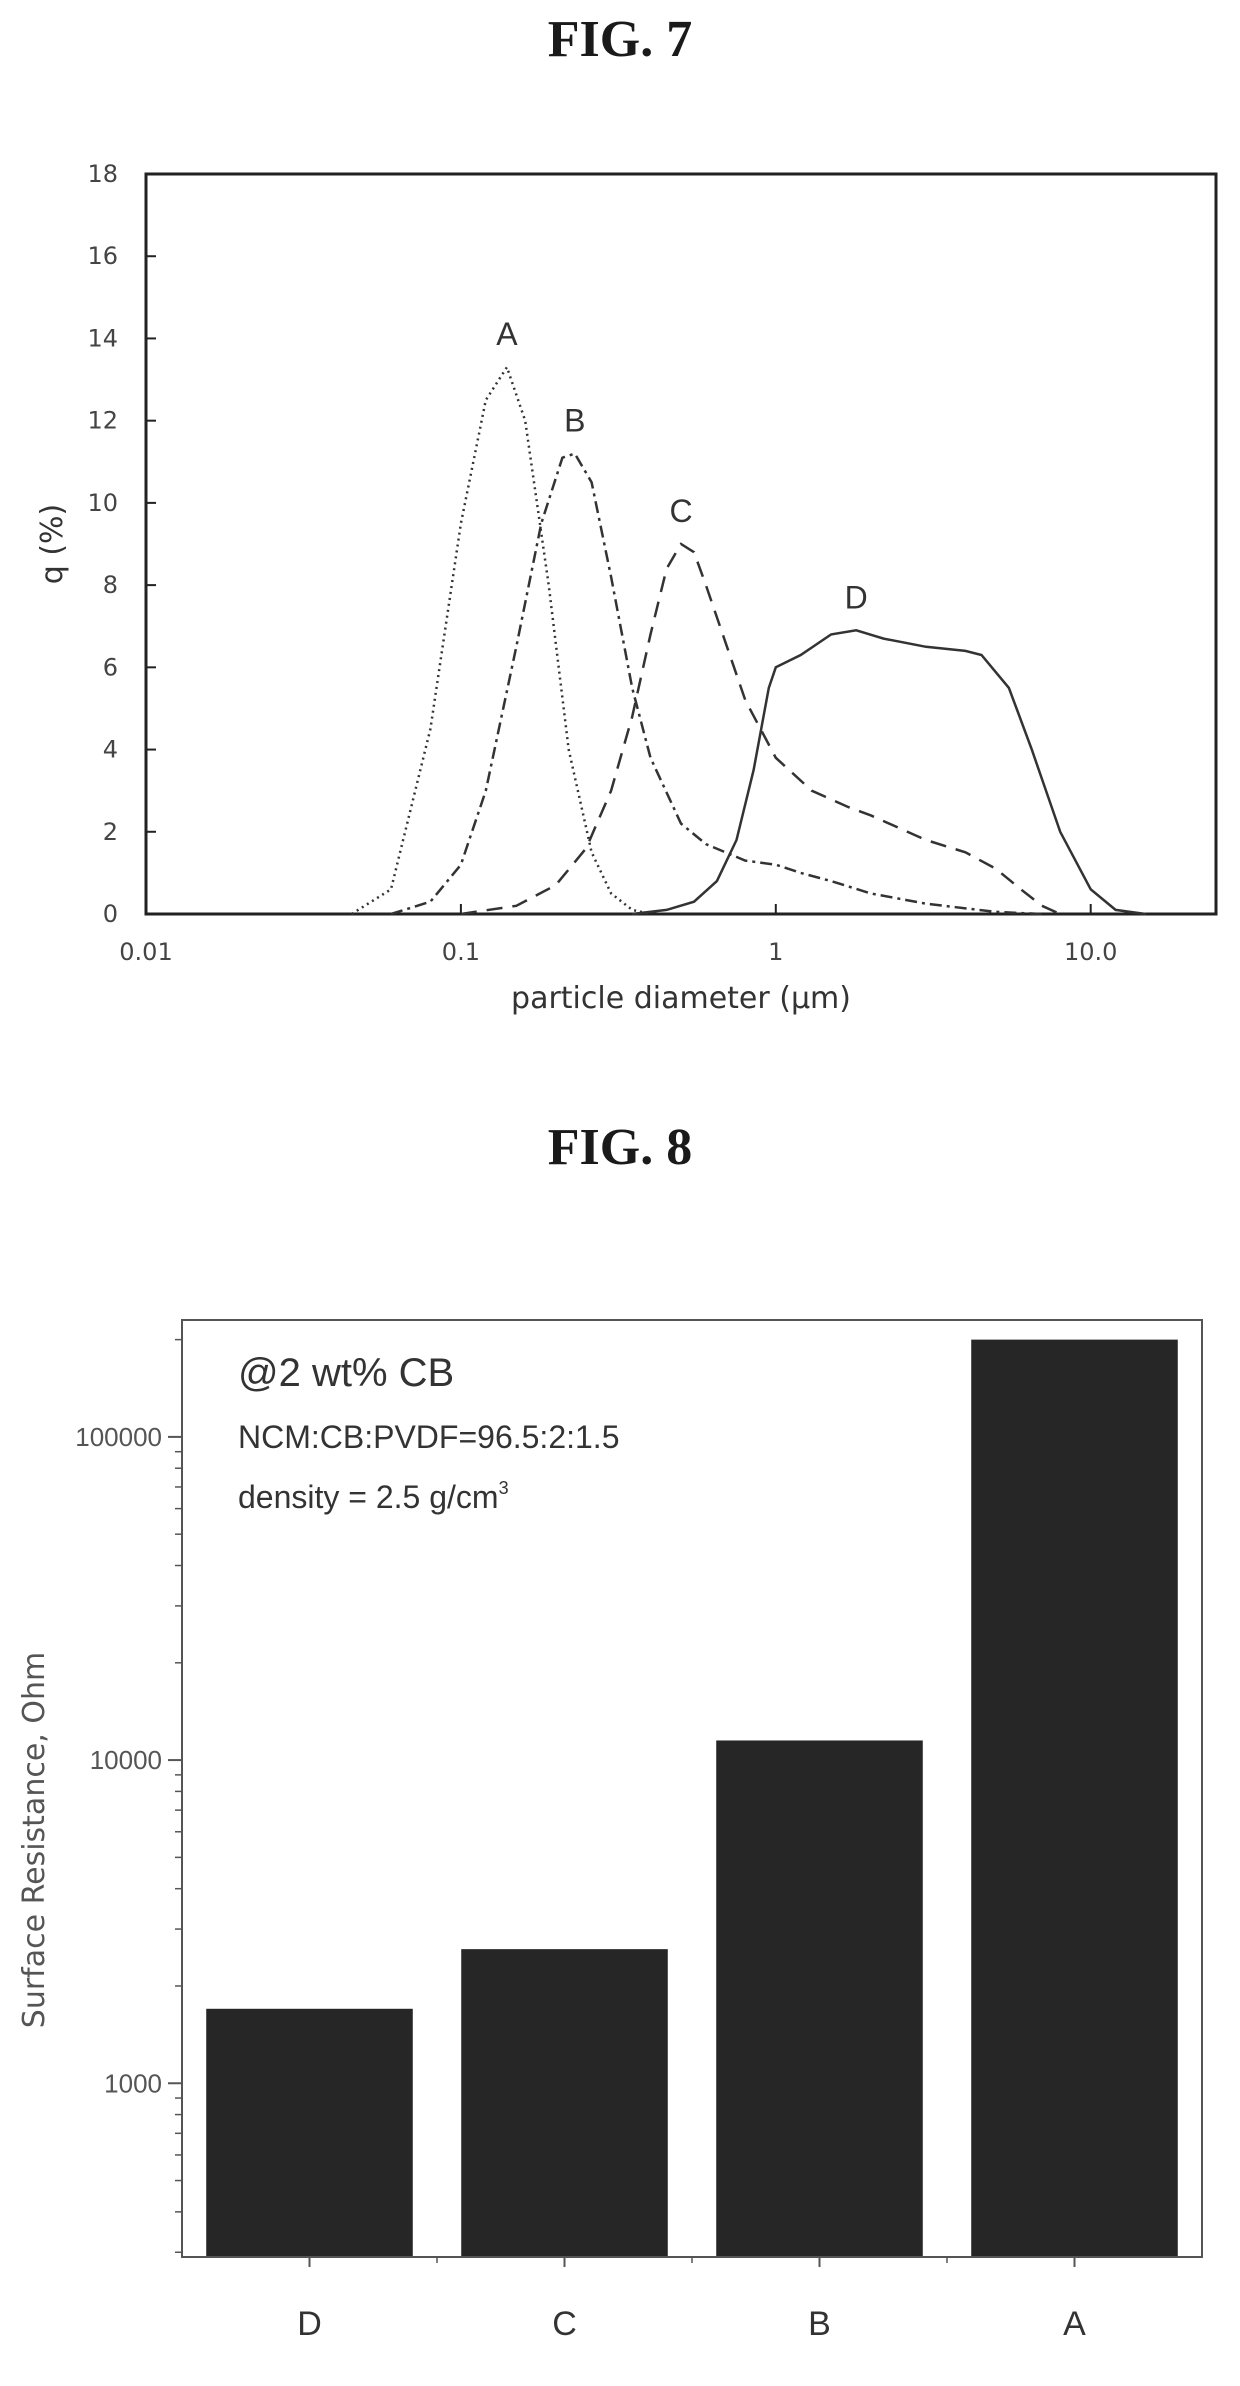 The height and width of the screenshot is (2386, 1240). What do you see at coordinates (889, 772) in the screenshot?
I see `series-line-d` at bounding box center [889, 772].